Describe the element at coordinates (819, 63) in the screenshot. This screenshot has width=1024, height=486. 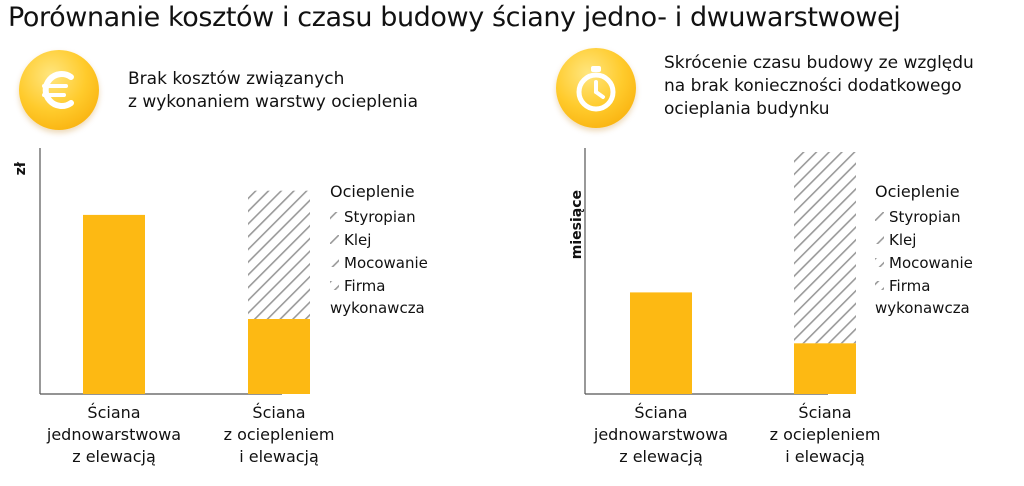
I see `right-description-line: Skrócenie czasu budowy ze względu` at that location.